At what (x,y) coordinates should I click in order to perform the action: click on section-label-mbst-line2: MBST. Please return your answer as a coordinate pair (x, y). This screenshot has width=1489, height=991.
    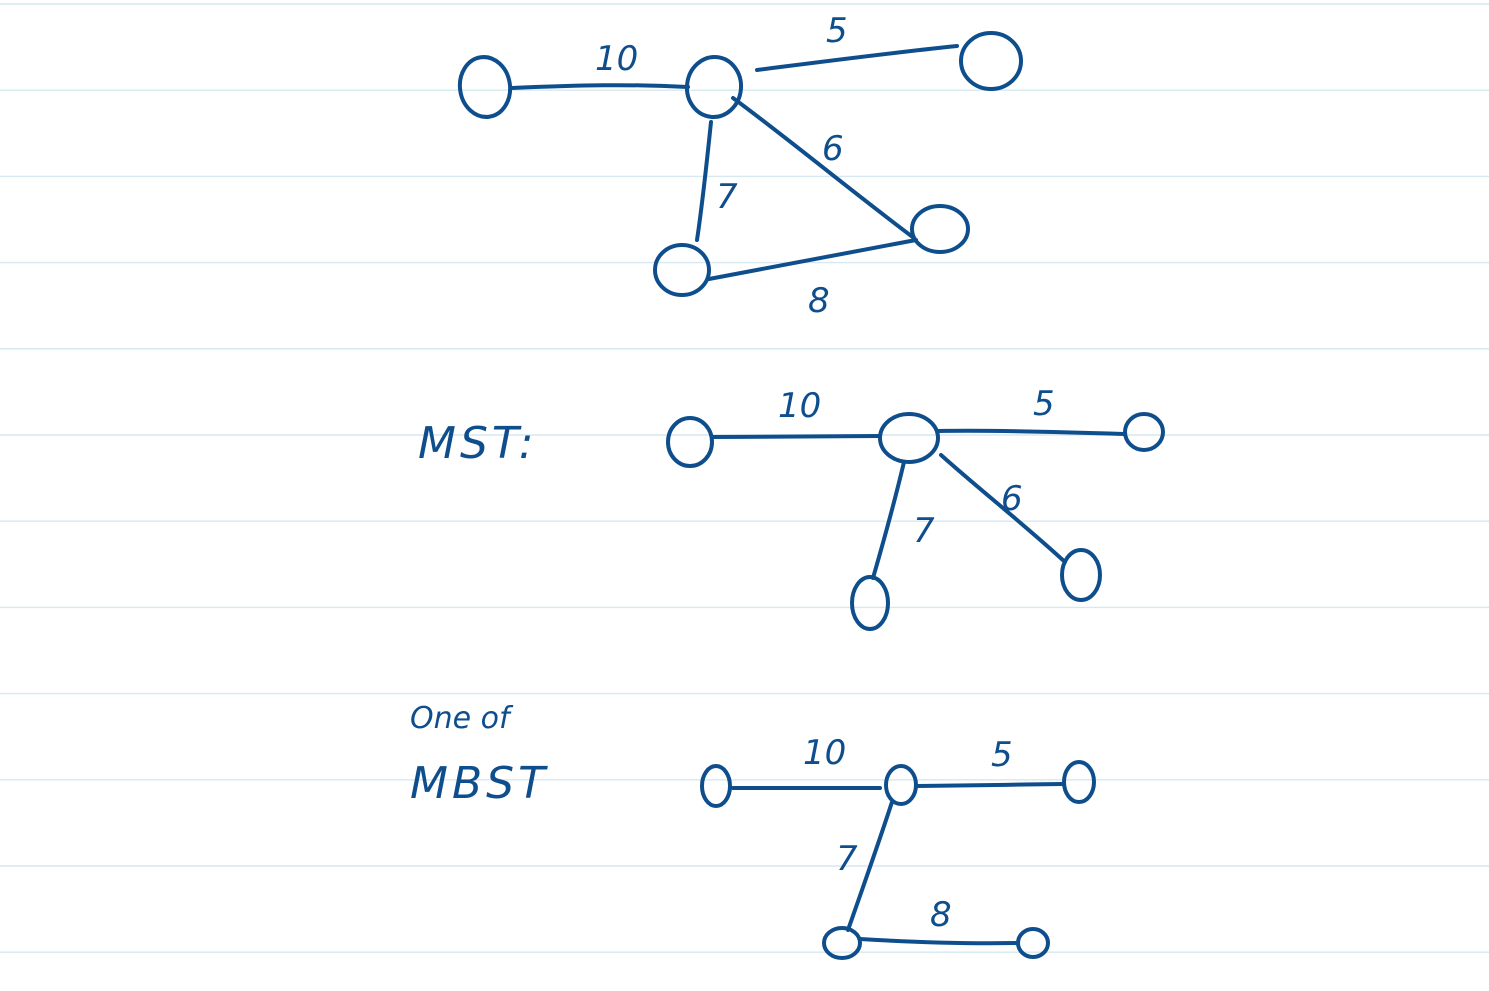
    Looking at the image, I should click on (479, 783).